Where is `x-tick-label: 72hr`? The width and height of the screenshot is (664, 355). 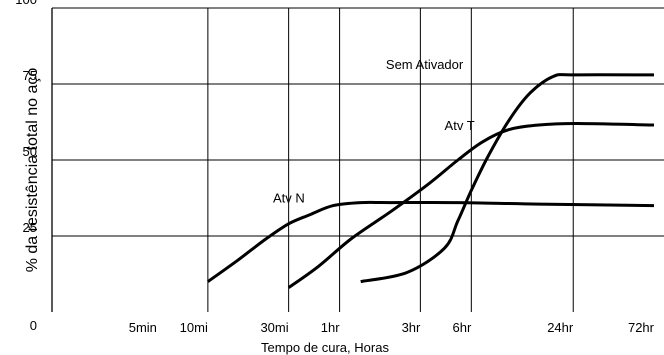
x-tick-label: 72hr is located at coordinates (641, 327).